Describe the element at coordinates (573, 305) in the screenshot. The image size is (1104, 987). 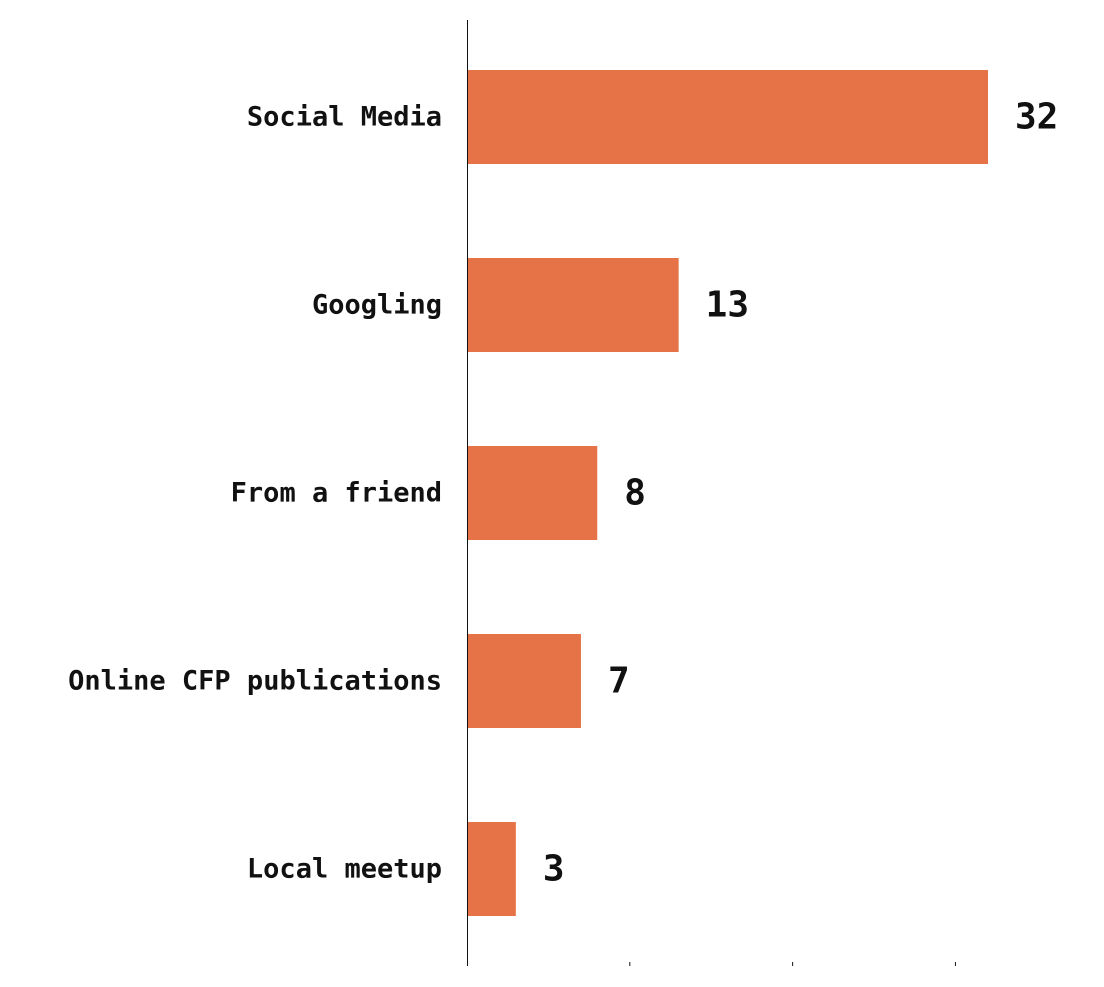
I see `bar-googling` at that location.